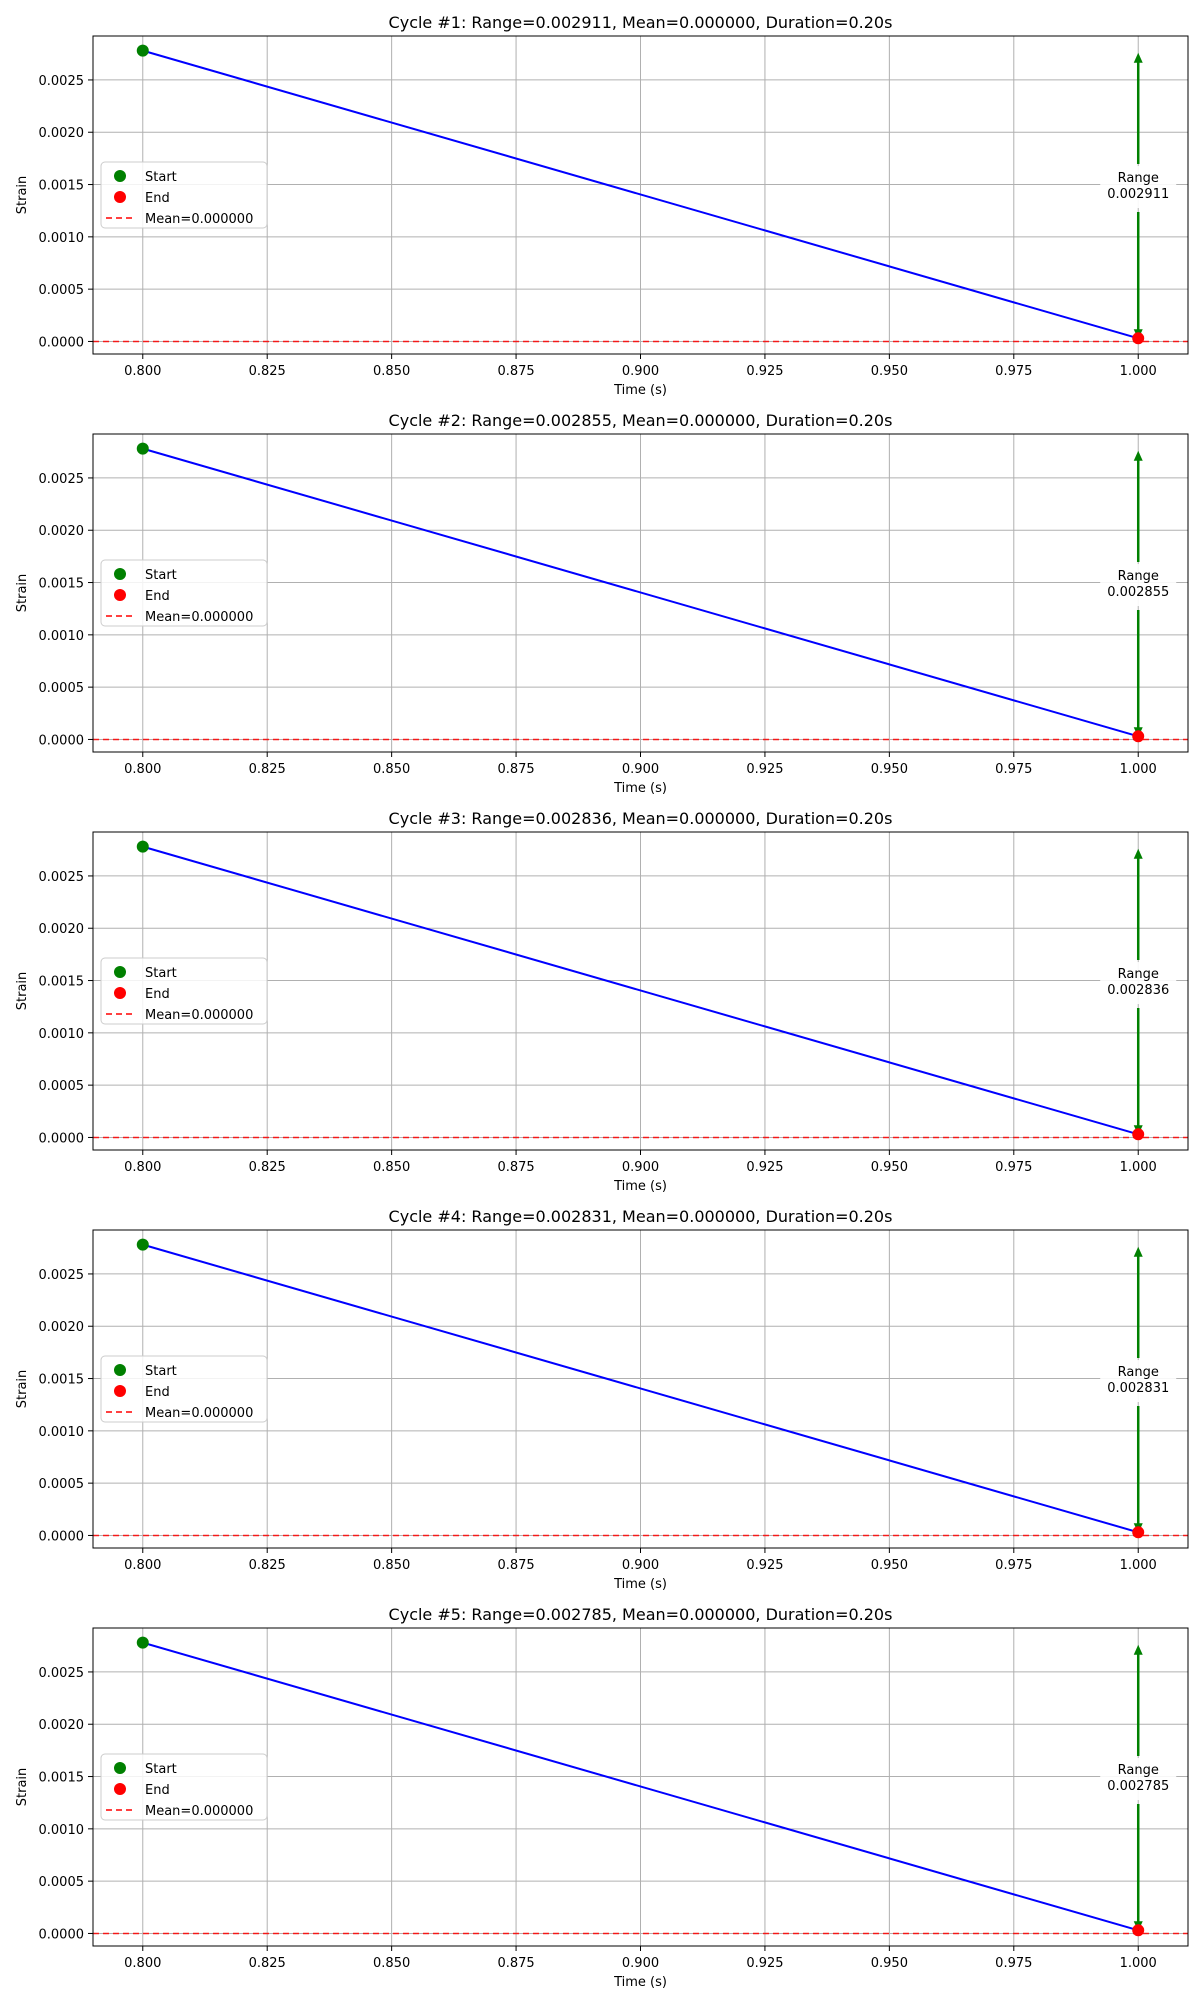 The width and height of the screenshot is (1200, 2000). Describe the element at coordinates (62, 133) in the screenshot. I see `y-tick-label: 0.0020` at that location.